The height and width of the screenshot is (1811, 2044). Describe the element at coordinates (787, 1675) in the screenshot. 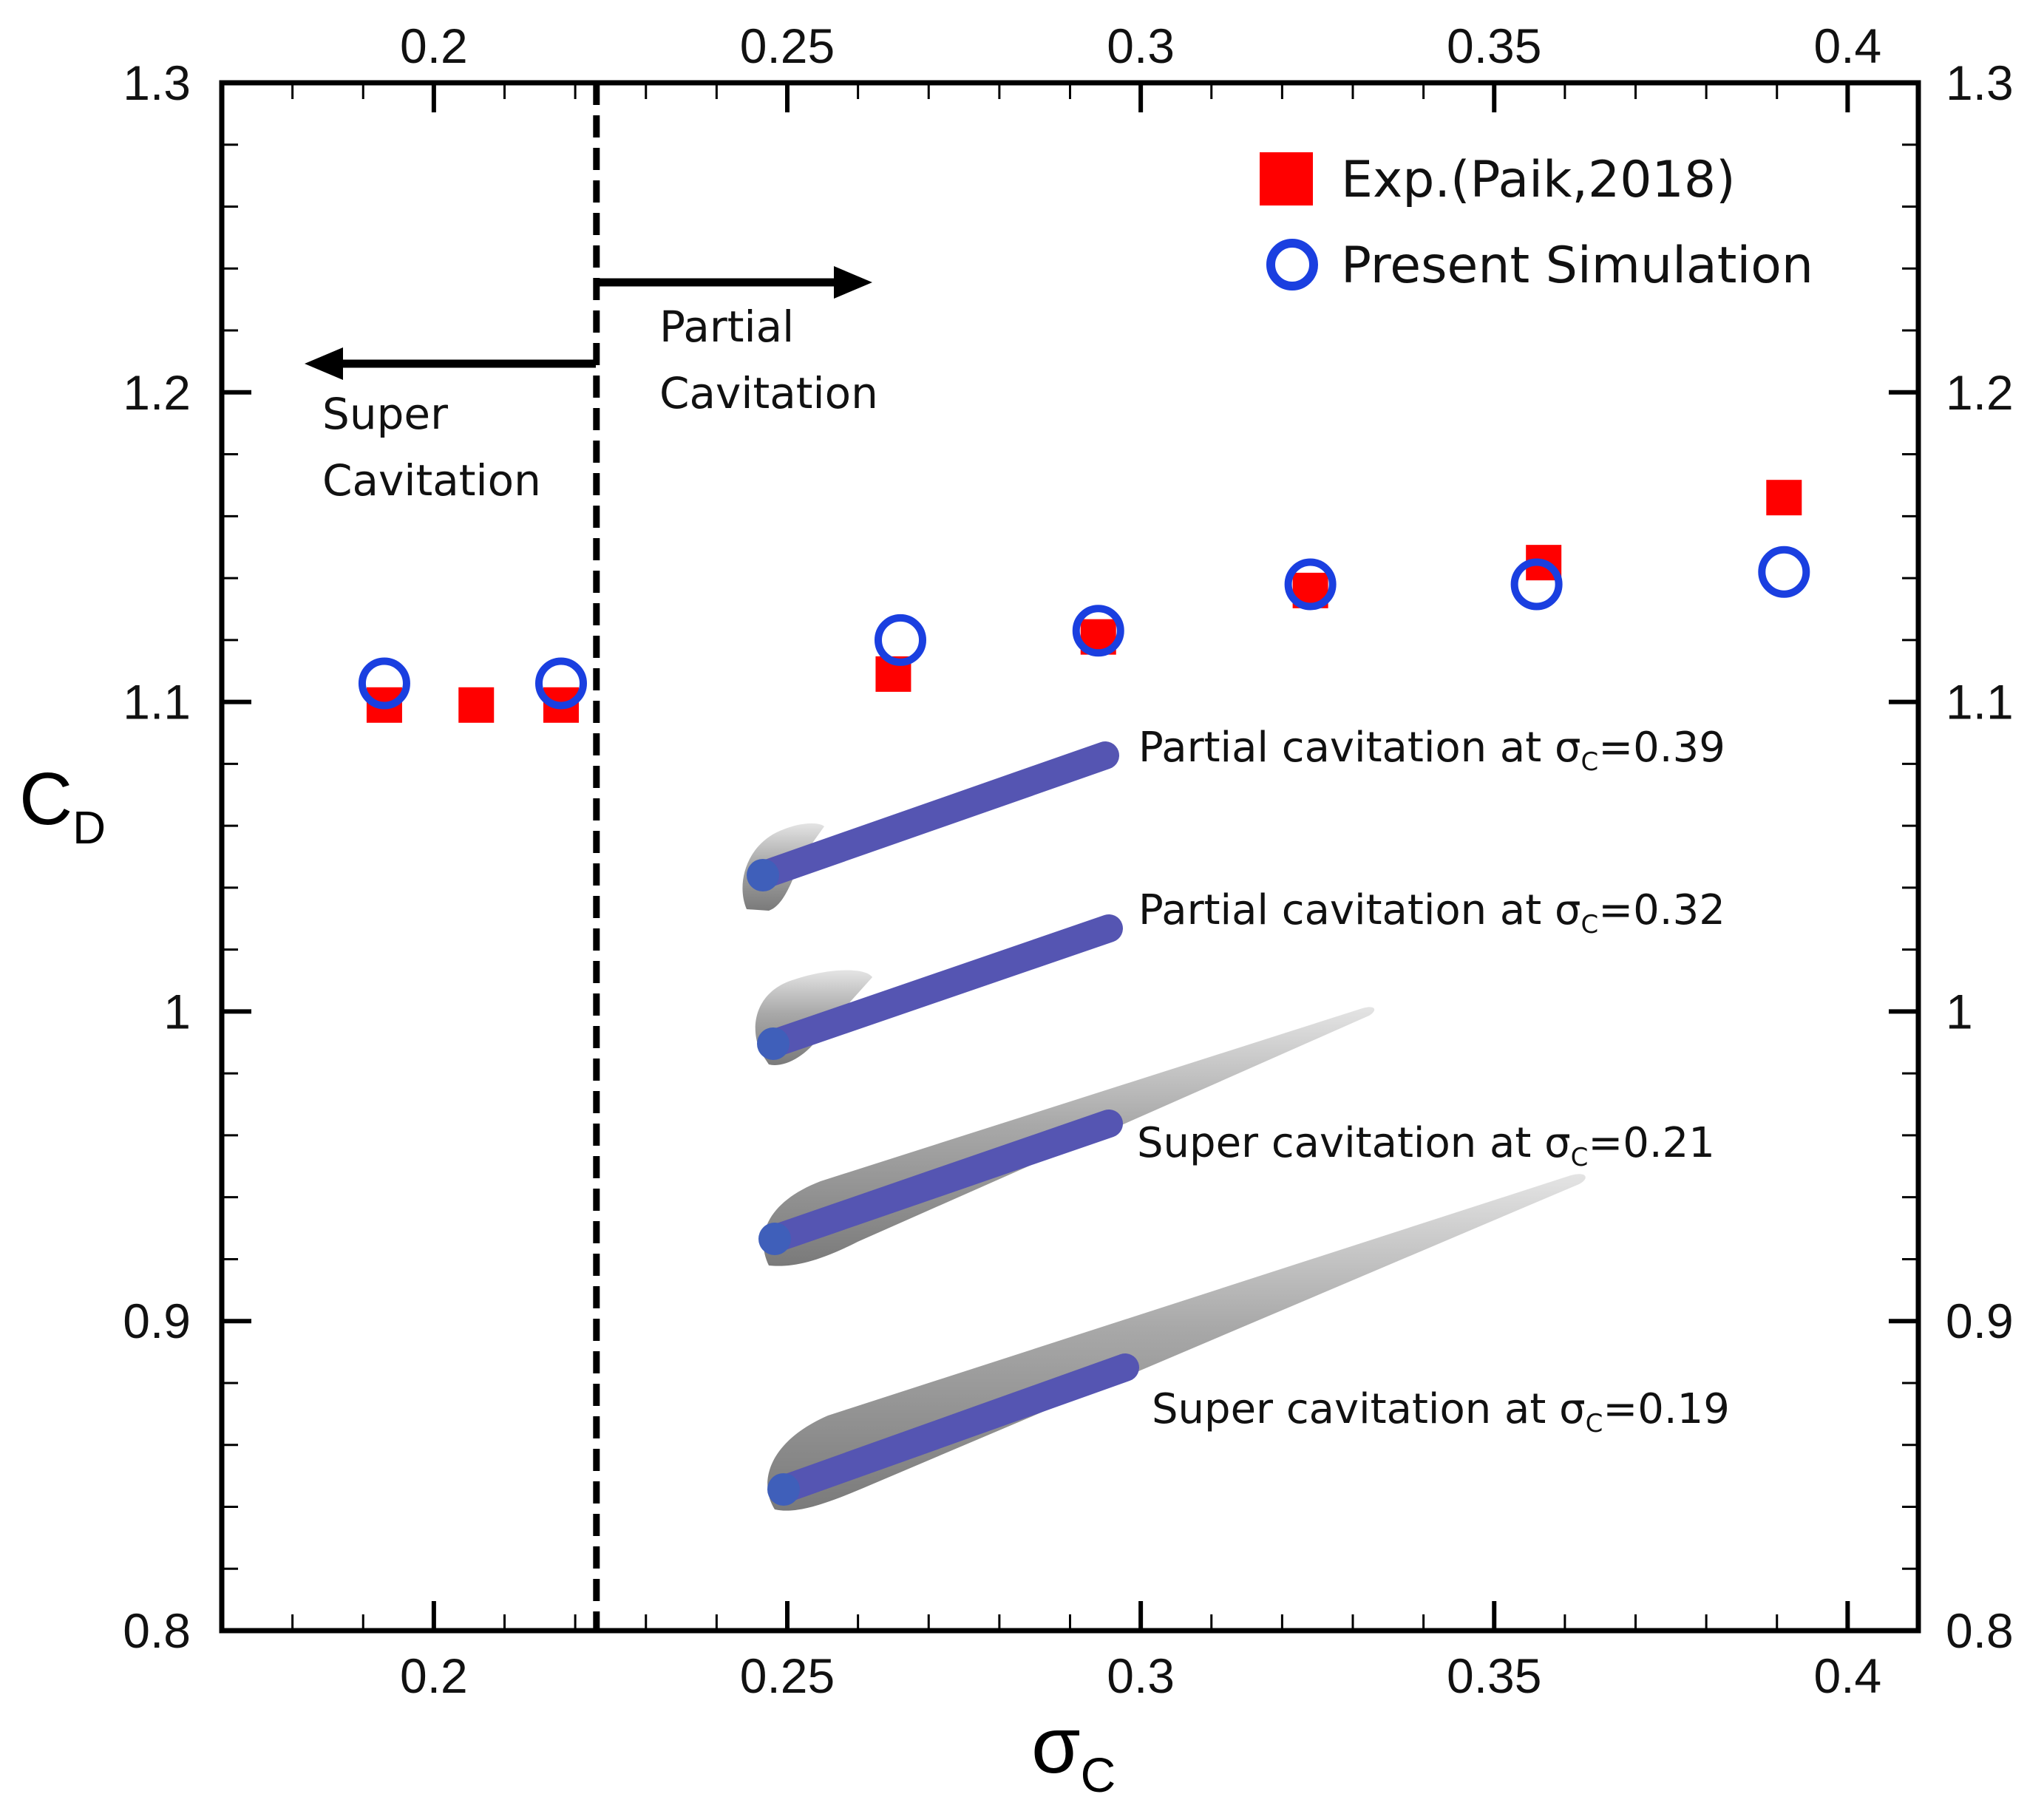

I see `x-tick-label-bottom: 0.25` at that location.